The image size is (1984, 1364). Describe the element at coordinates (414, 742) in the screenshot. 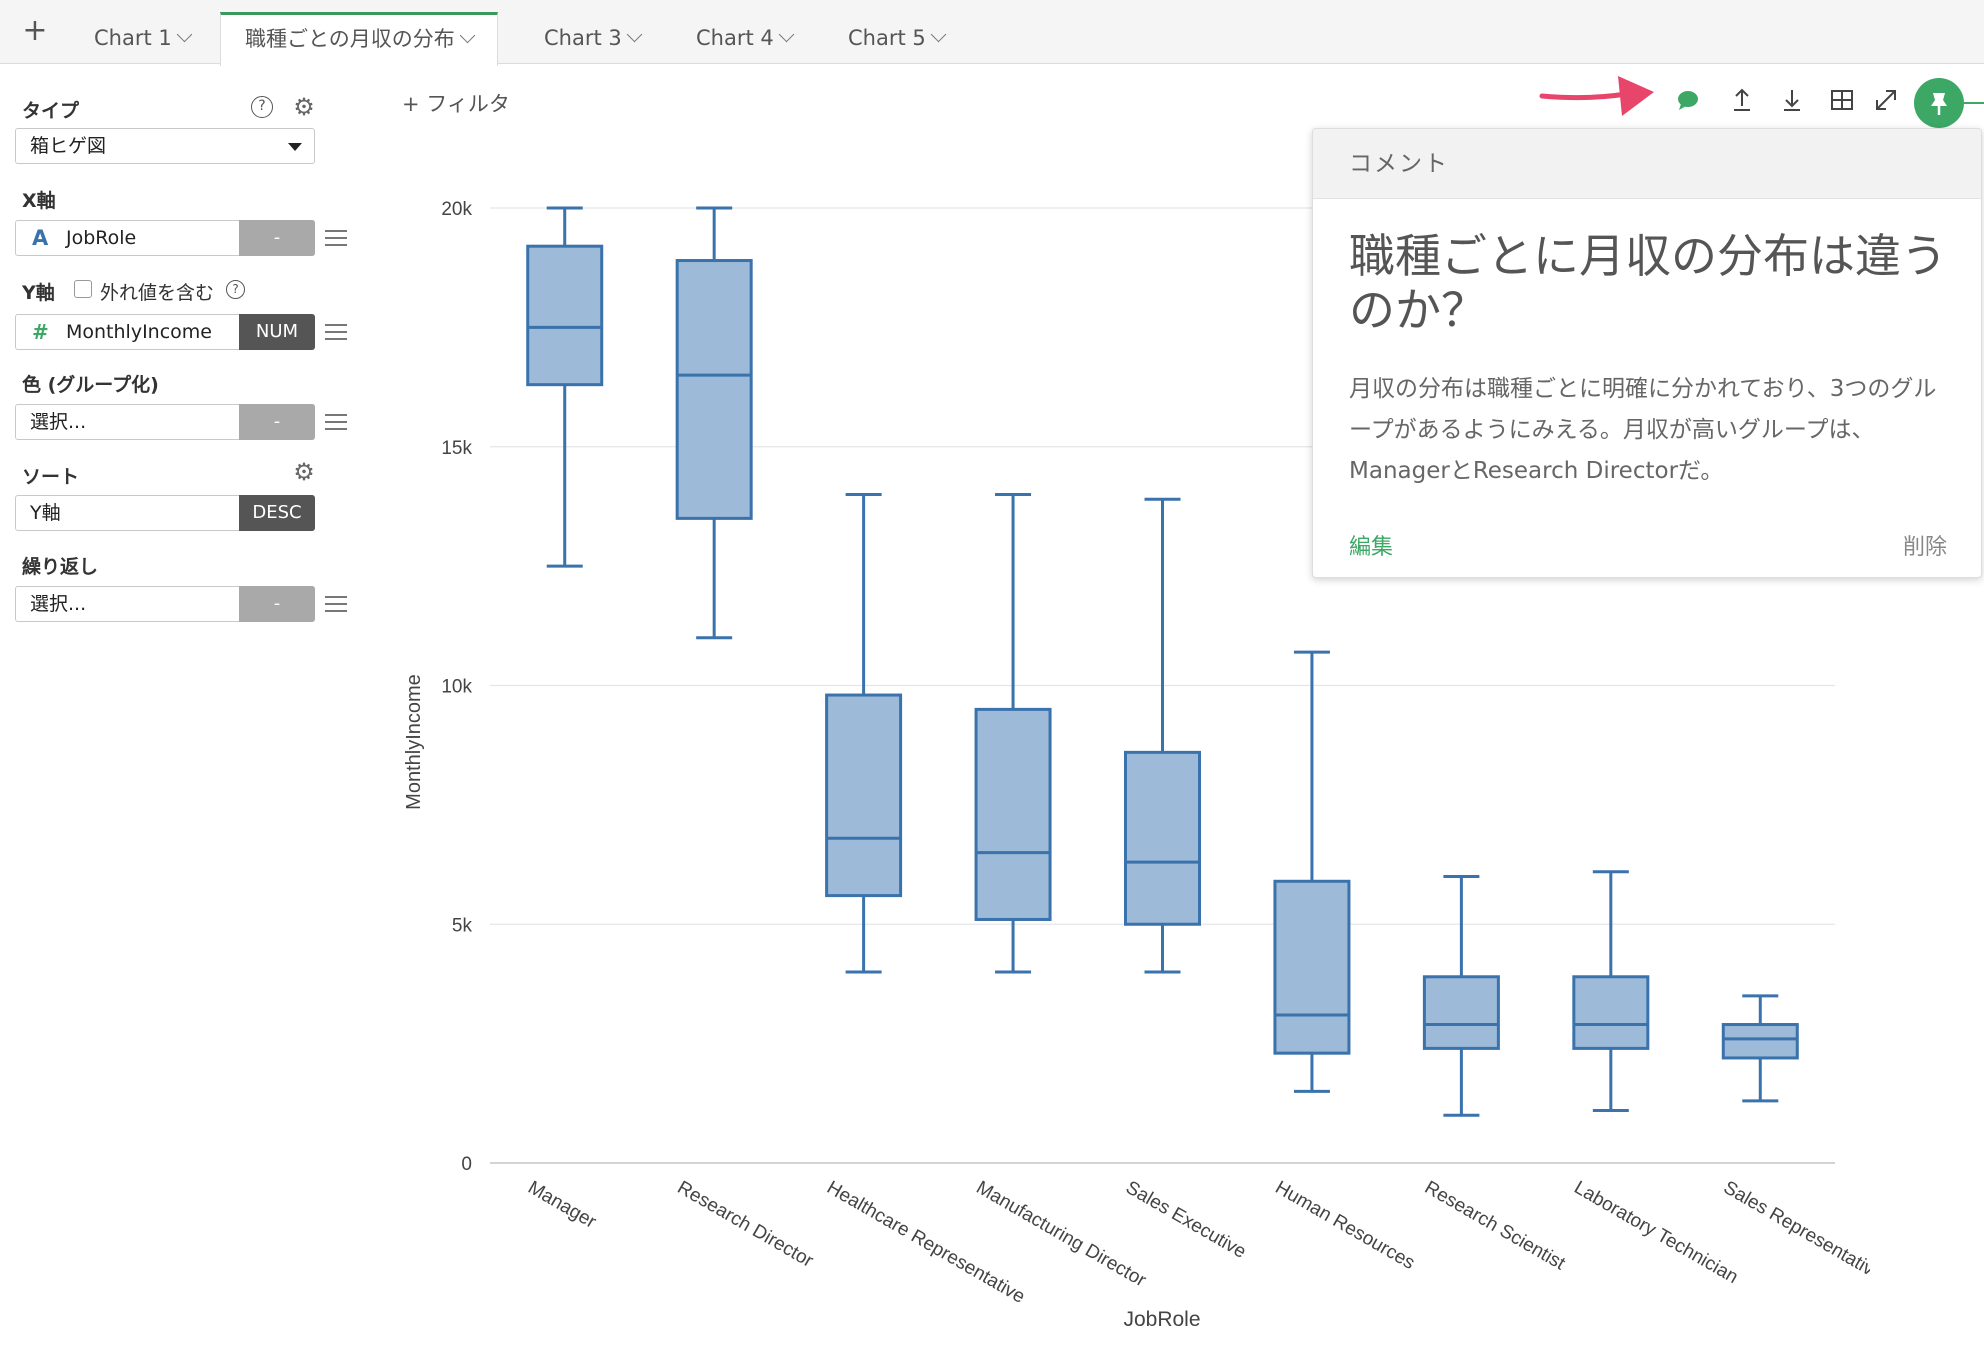

I see `y-axis-title: MonthlyIncome` at that location.